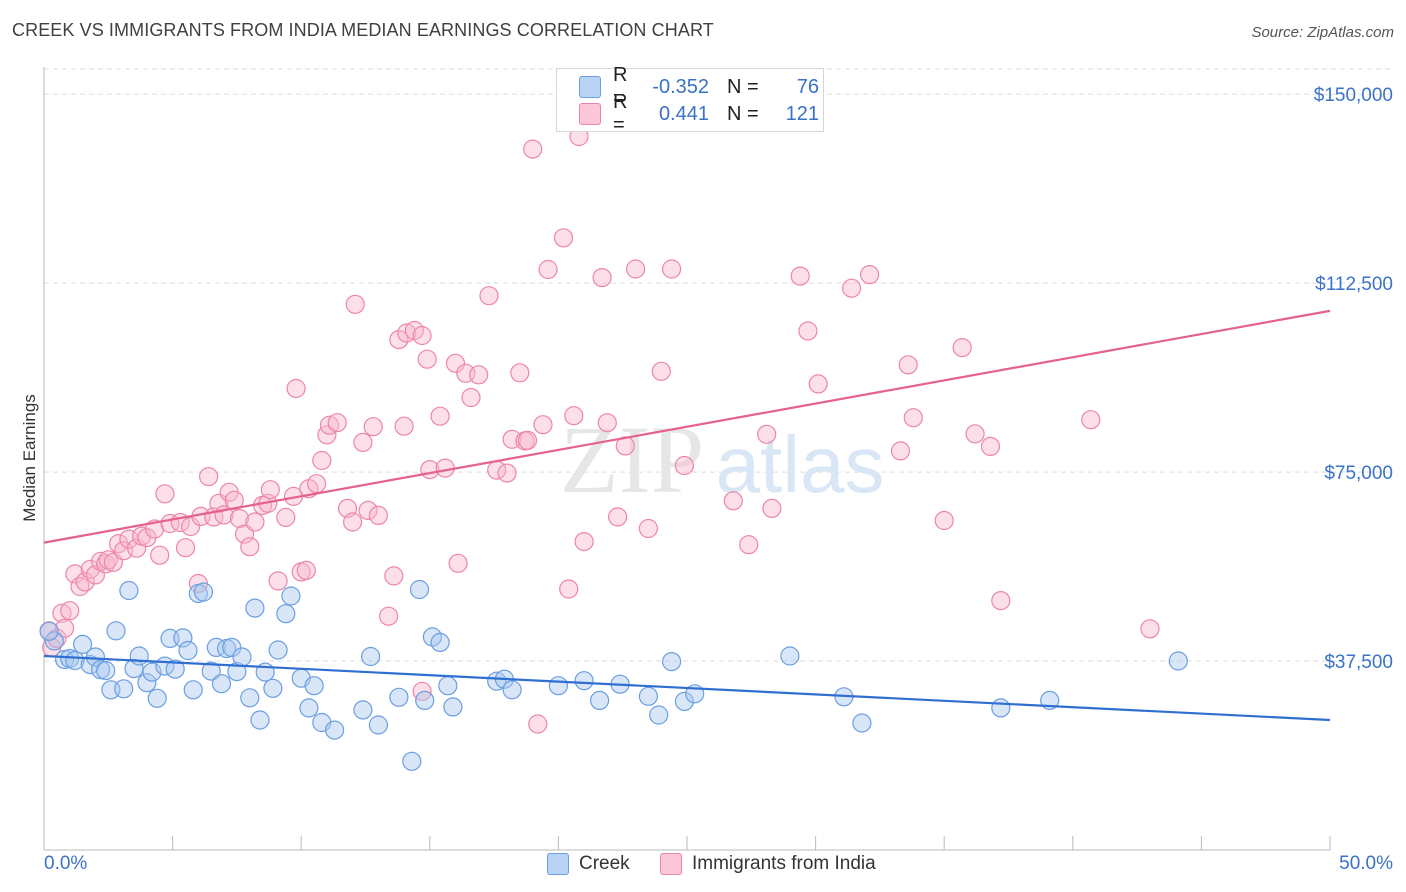 This screenshot has height=892, width=1406. I want to click on india-n-value: 121, so click(802, 113).